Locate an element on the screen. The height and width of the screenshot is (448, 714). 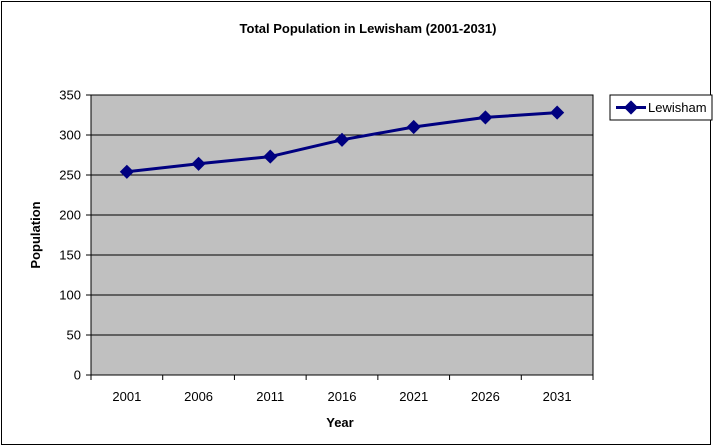
y-tick-label-200: 200 is located at coordinates (70, 215).